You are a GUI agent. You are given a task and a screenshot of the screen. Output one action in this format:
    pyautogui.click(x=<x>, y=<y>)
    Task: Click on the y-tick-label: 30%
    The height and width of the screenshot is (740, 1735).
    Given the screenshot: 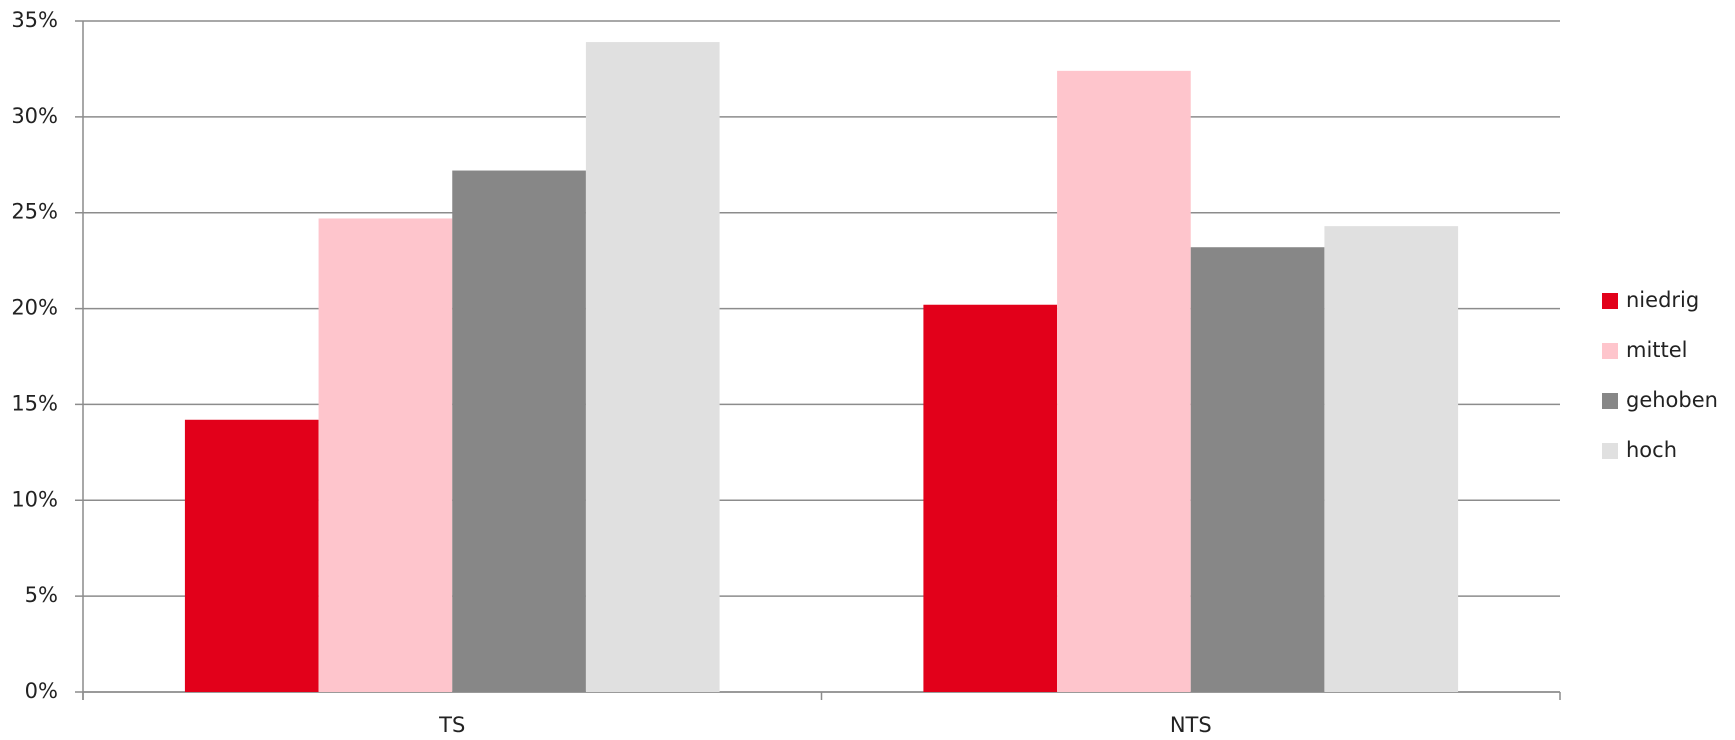 What is the action you would take?
    pyautogui.click(x=34, y=116)
    